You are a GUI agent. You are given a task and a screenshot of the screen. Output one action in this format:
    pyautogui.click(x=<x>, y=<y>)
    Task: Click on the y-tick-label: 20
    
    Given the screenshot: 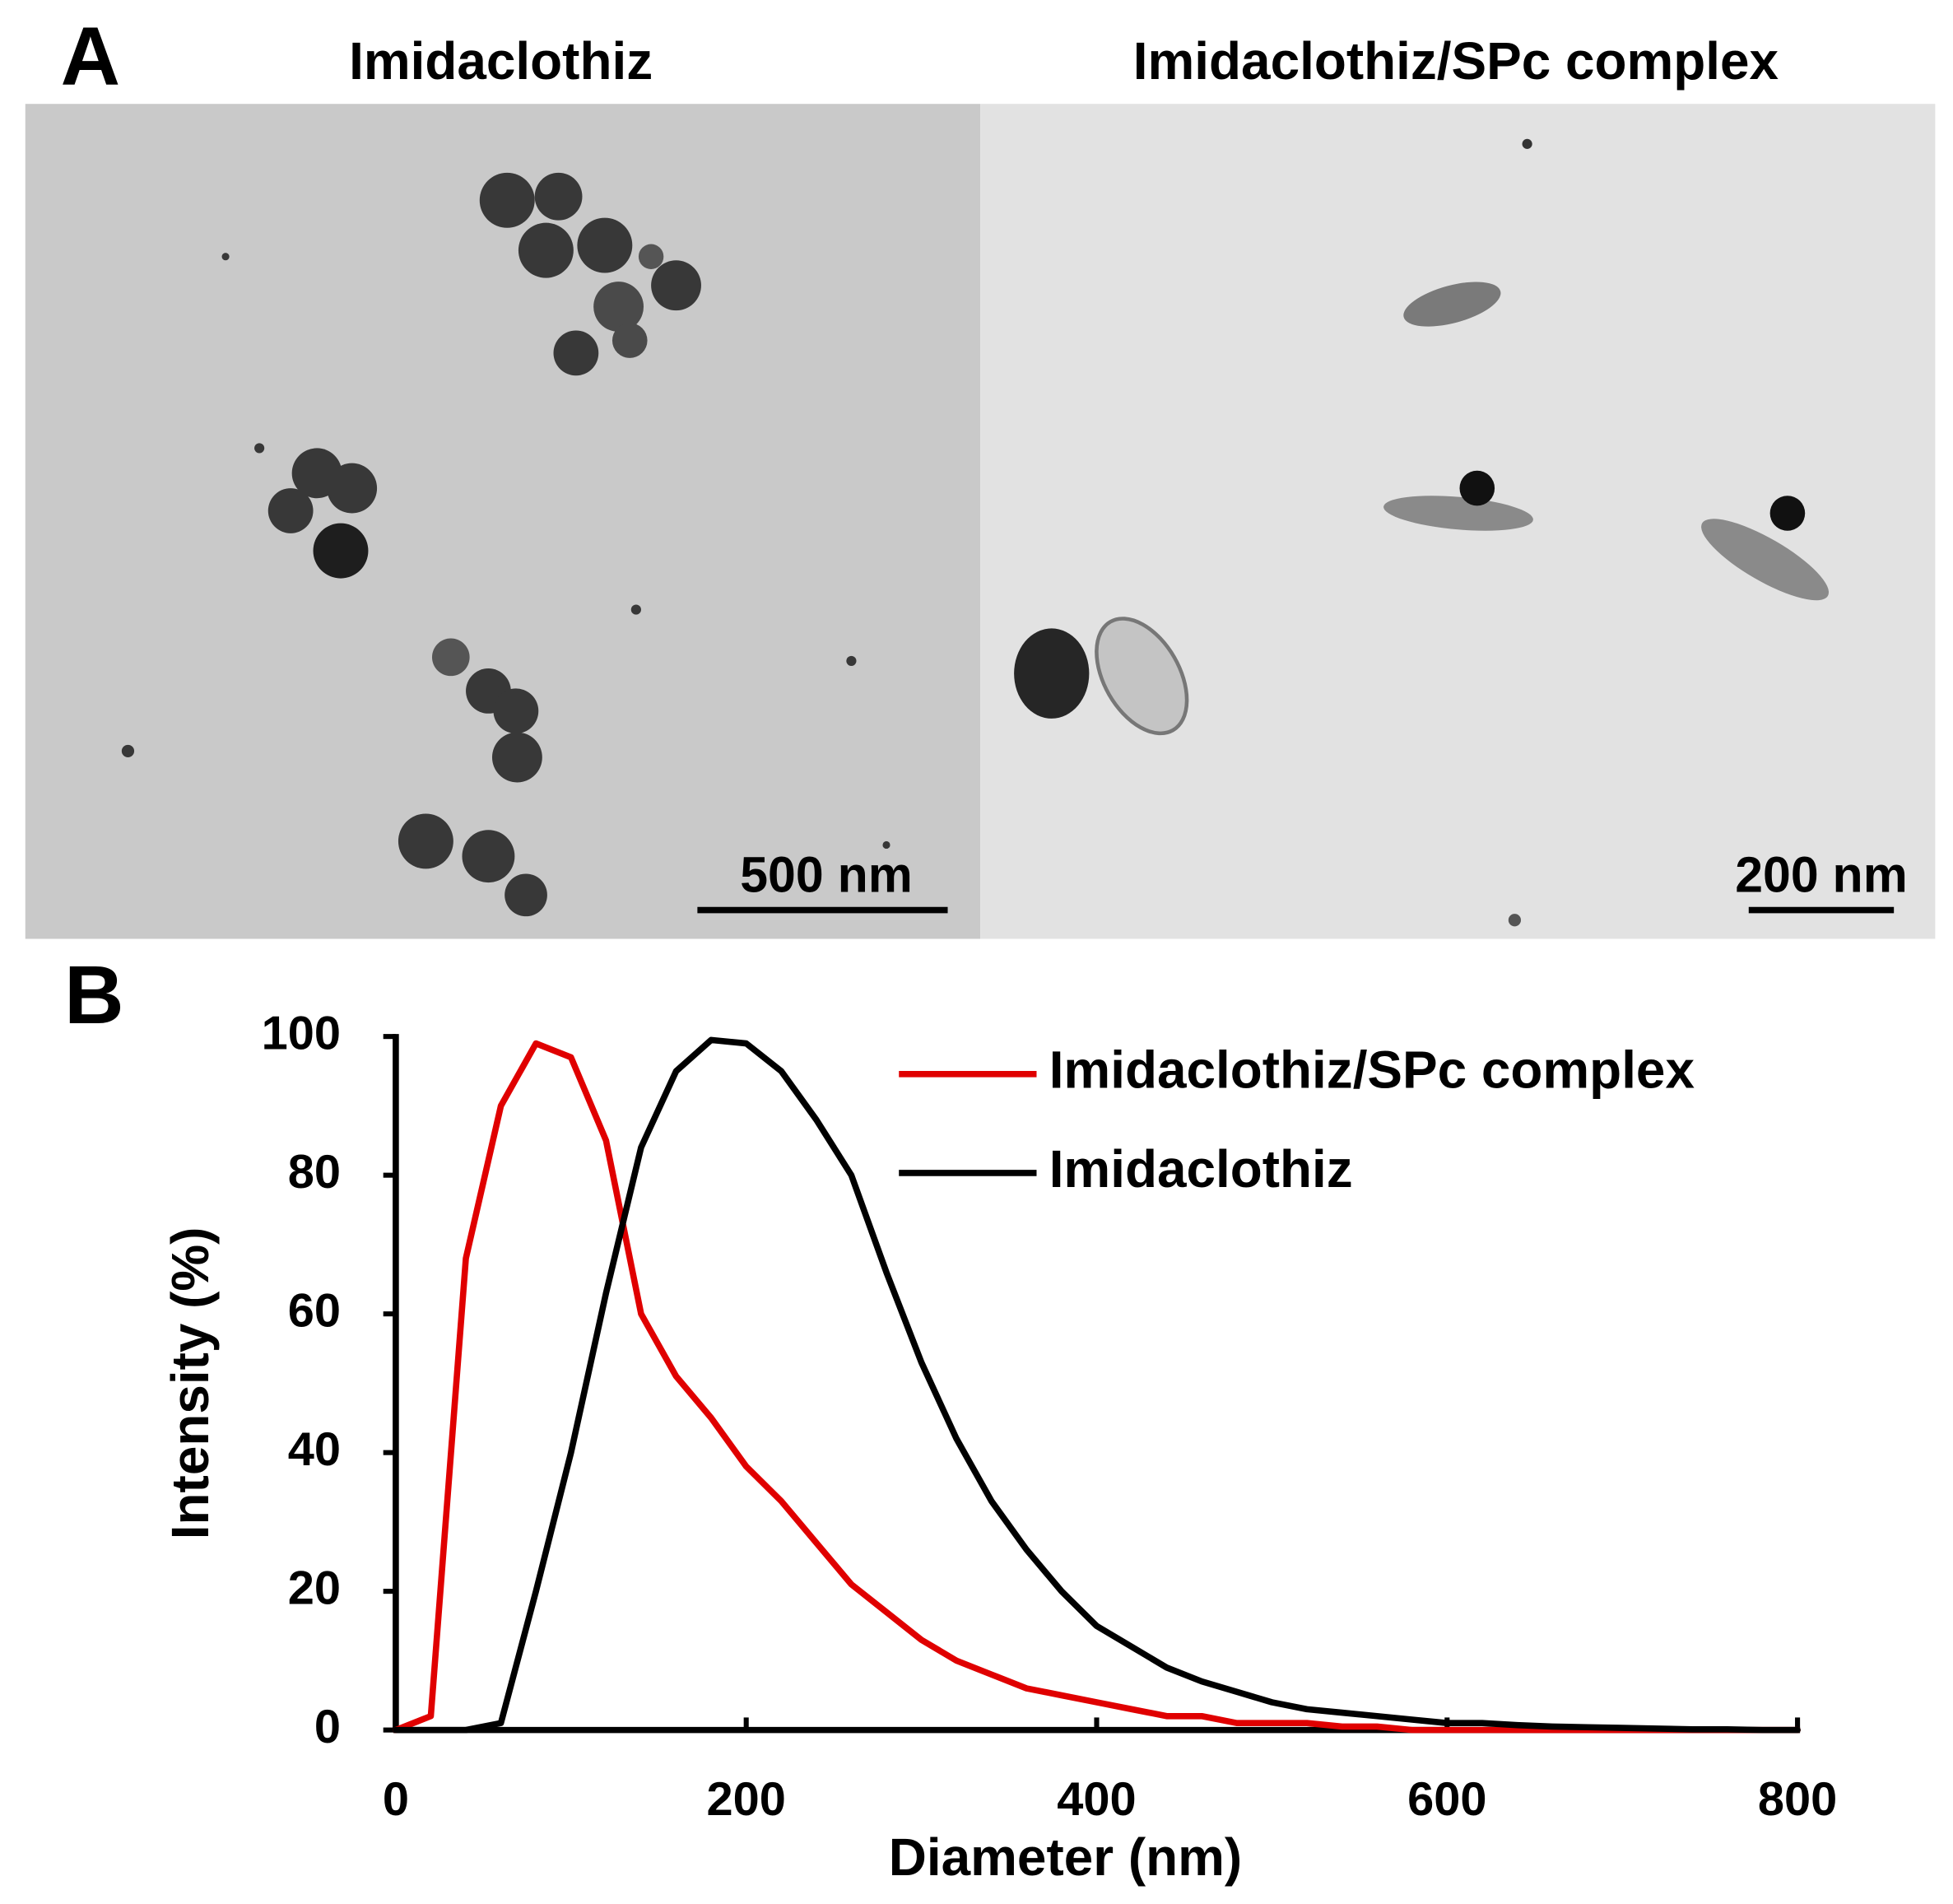 What is the action you would take?
    pyautogui.click(x=314, y=1588)
    